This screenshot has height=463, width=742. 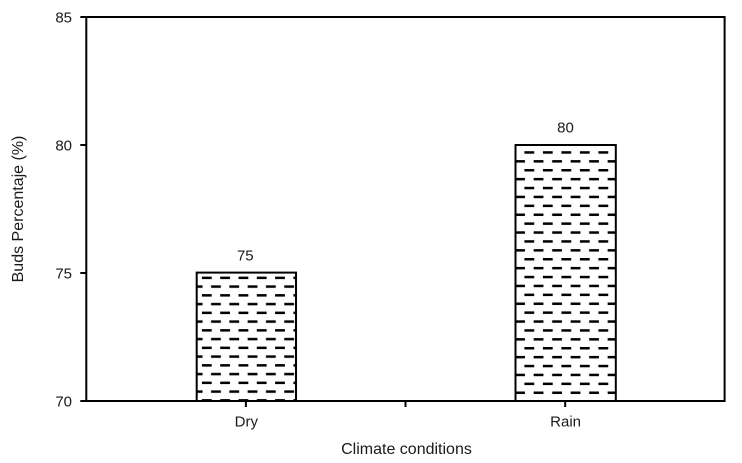 What do you see at coordinates (63, 401) in the screenshot?
I see `svg-text: 70` at bounding box center [63, 401].